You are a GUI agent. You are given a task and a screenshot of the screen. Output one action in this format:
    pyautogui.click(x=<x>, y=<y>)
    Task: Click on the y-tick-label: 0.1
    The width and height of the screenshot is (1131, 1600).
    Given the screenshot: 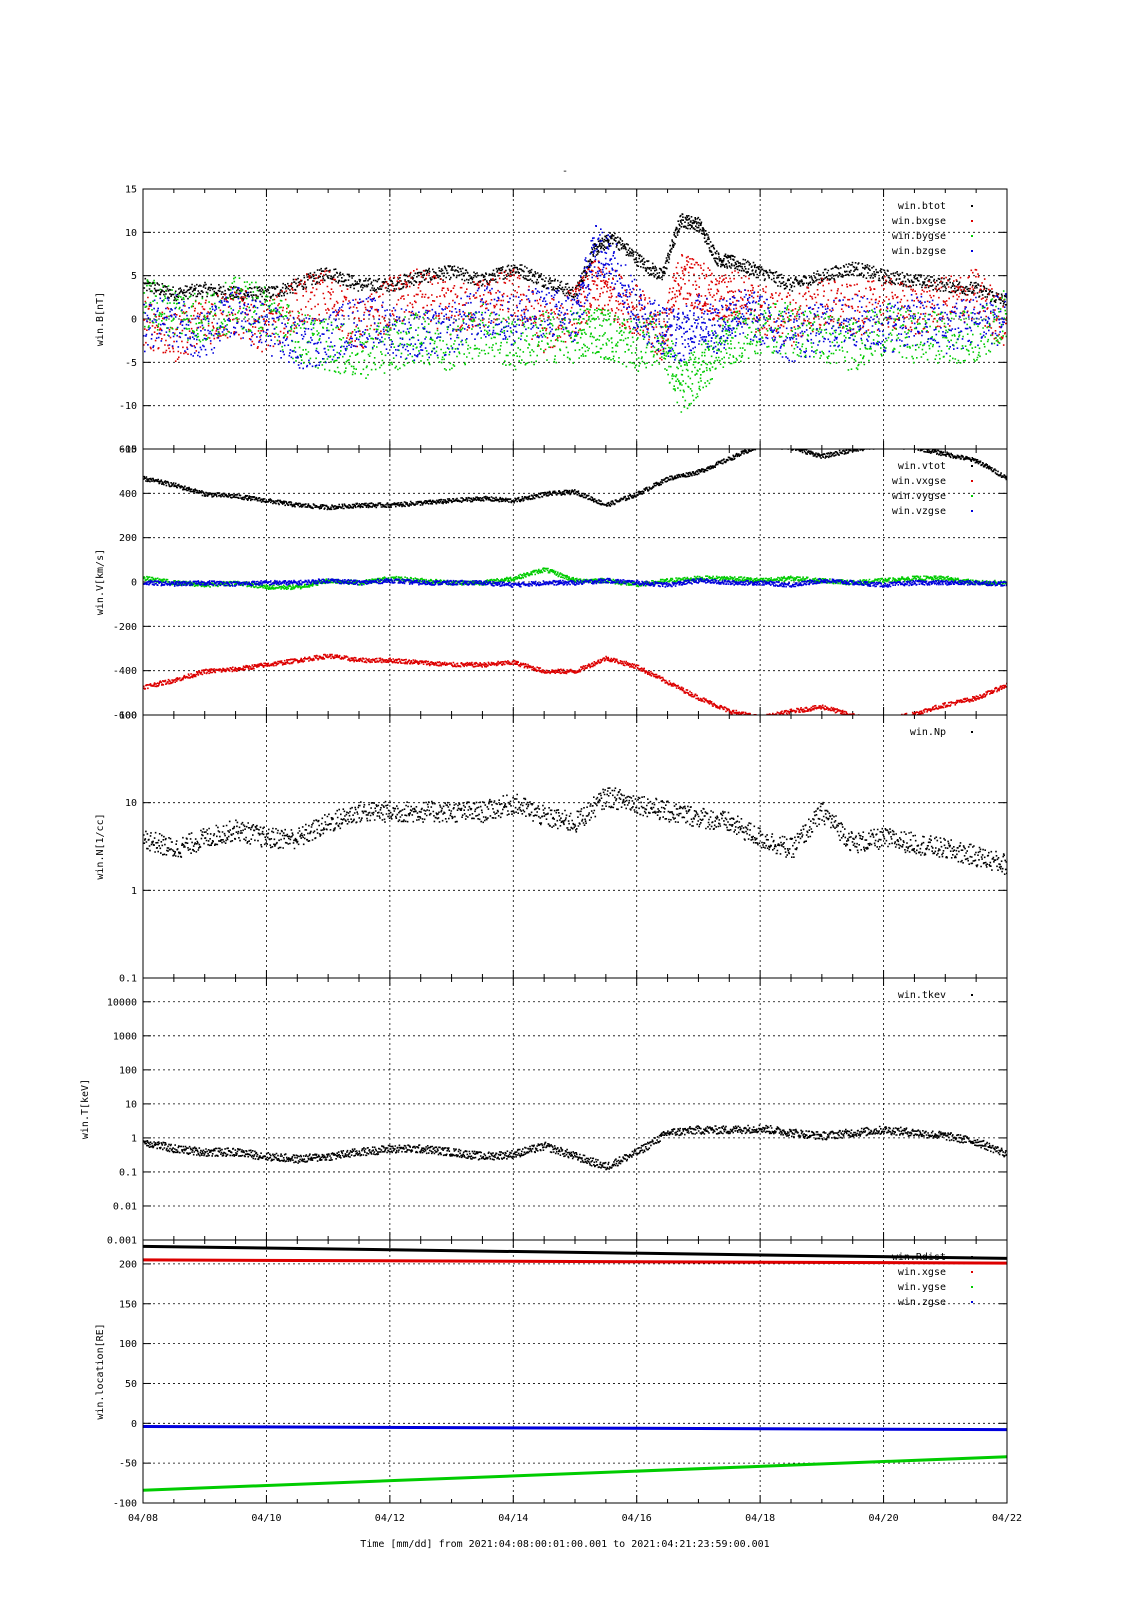 What is the action you would take?
    pyautogui.click(x=128, y=979)
    